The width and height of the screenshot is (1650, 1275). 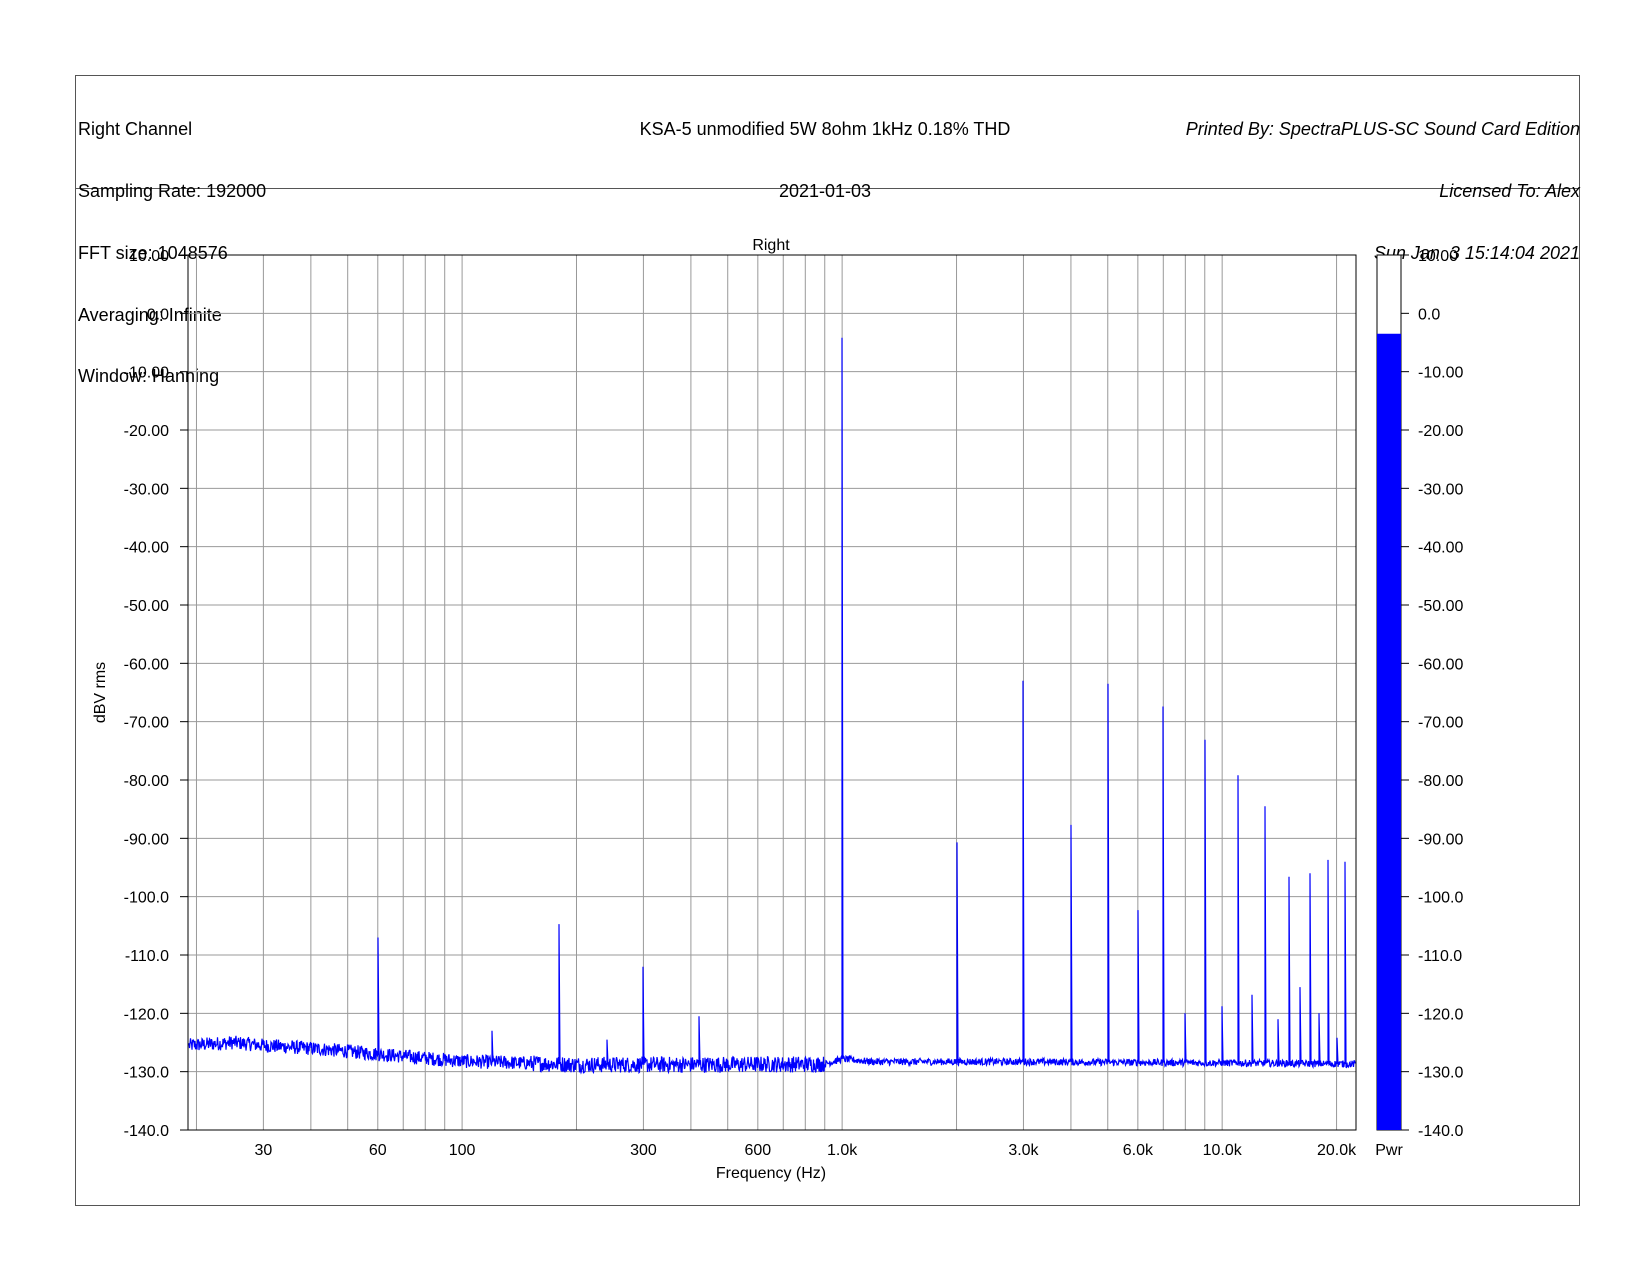 What do you see at coordinates (1440, 1073) in the screenshot?
I see `meter-tick-label: -130.0` at bounding box center [1440, 1073].